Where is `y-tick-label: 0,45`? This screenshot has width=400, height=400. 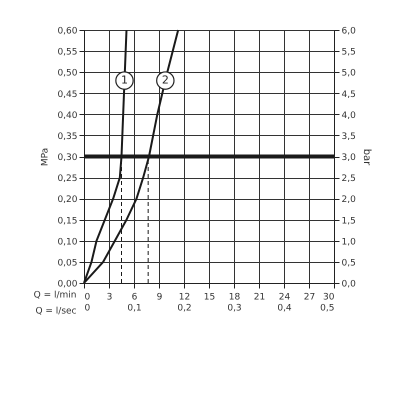
y-tick-label: 0,45 is located at coordinates (67, 95).